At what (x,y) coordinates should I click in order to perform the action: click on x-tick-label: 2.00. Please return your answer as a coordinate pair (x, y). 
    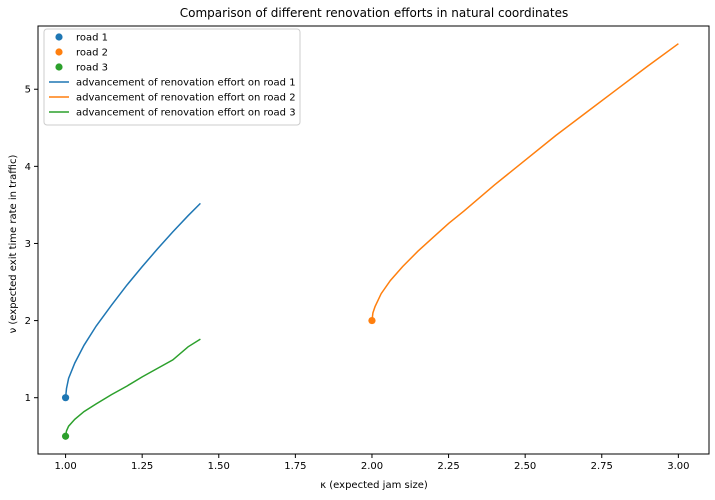
    Looking at the image, I should click on (372, 466).